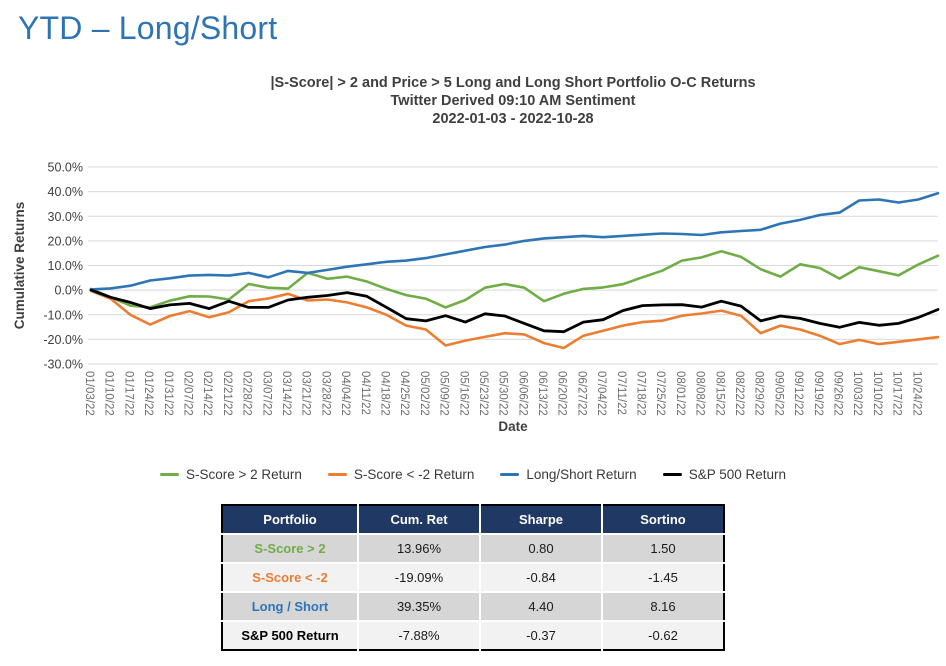  What do you see at coordinates (581, 393) in the screenshot?
I see `x-tick-label: 06/27/22` at bounding box center [581, 393].